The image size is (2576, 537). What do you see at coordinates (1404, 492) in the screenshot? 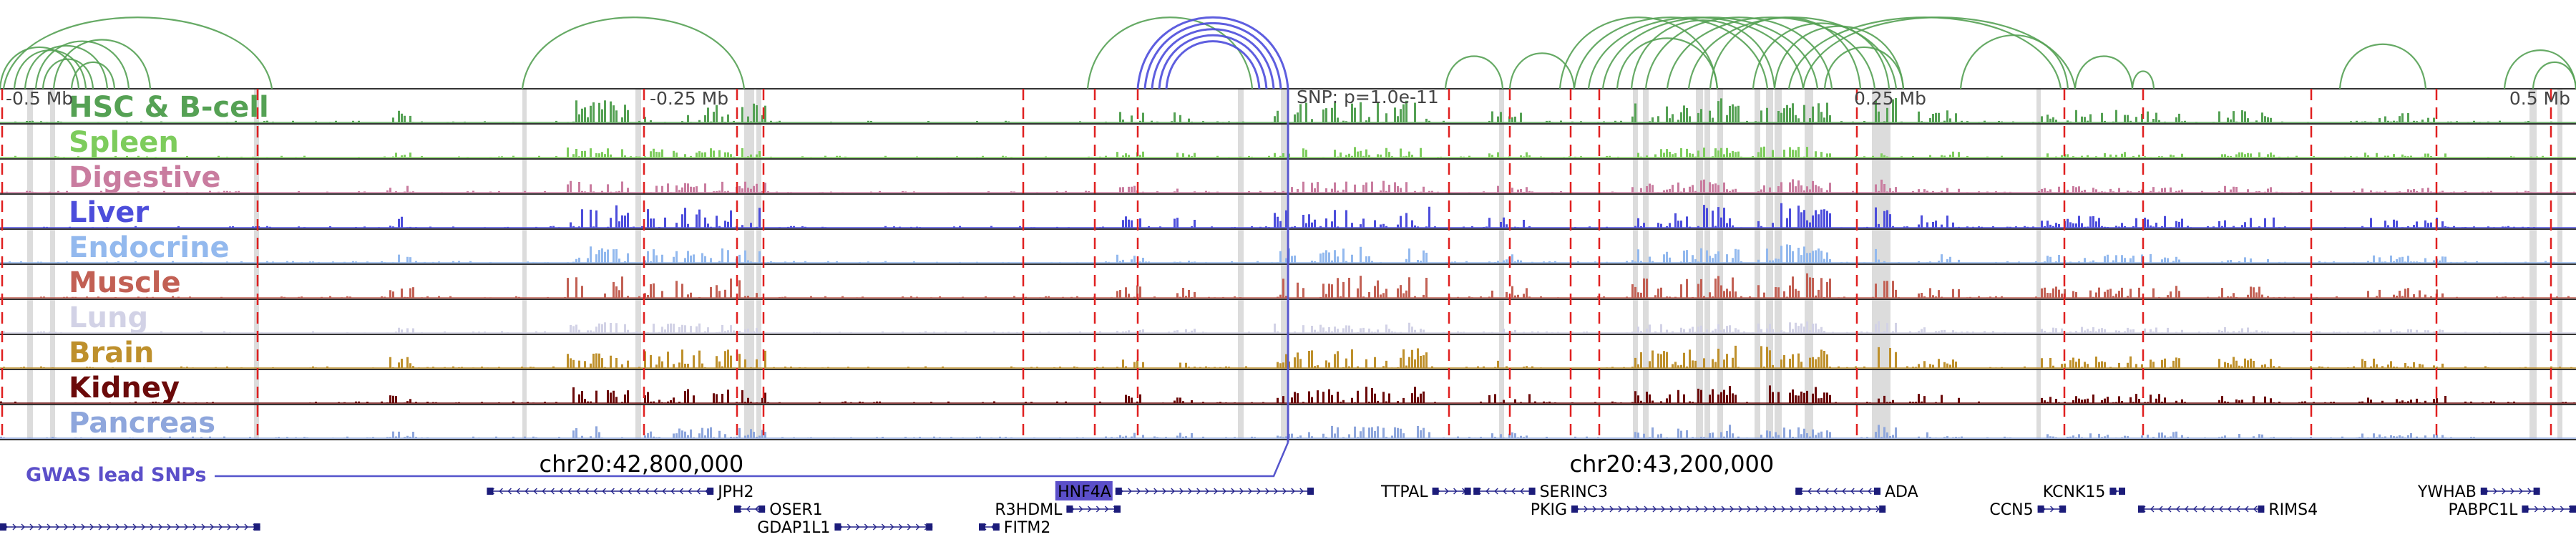
I see `gene-label: TTPAL` at bounding box center [1404, 492].